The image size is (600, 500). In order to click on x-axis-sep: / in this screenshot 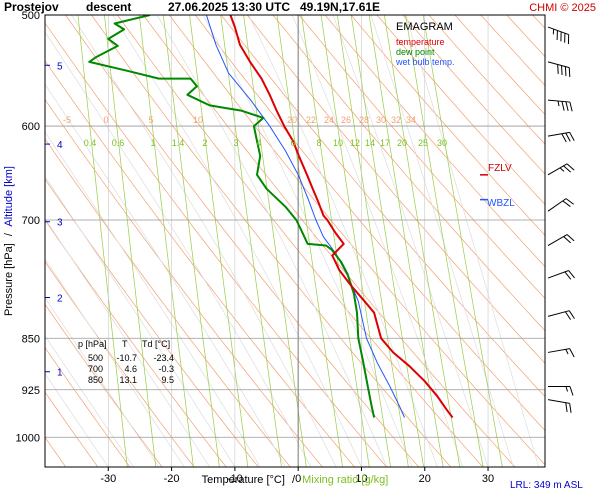, I will do `click(294, 480)`.